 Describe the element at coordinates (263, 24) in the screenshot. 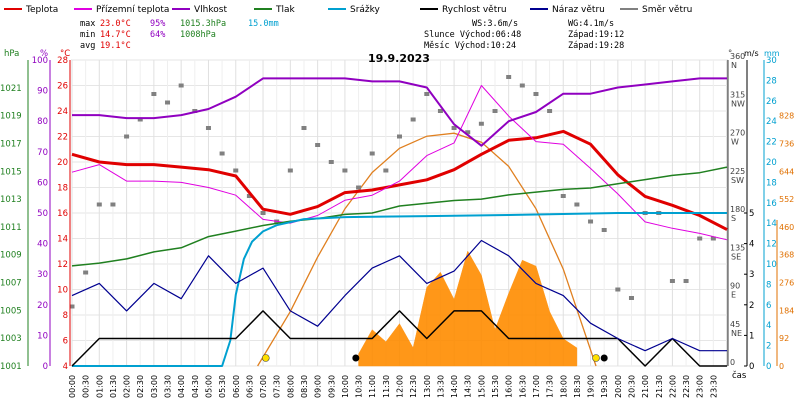

I see `stats-rain: 15.0mm` at that location.